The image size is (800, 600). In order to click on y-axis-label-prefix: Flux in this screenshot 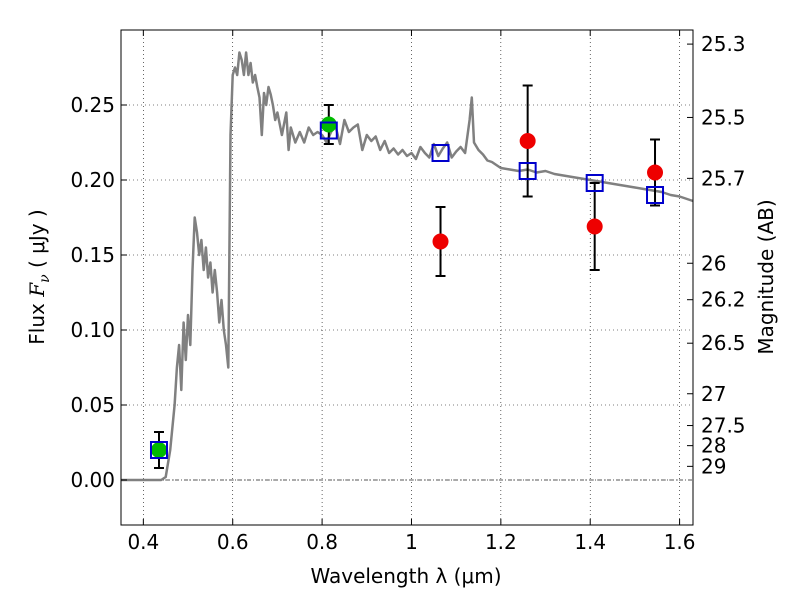, I will do `click(37, 321)`.